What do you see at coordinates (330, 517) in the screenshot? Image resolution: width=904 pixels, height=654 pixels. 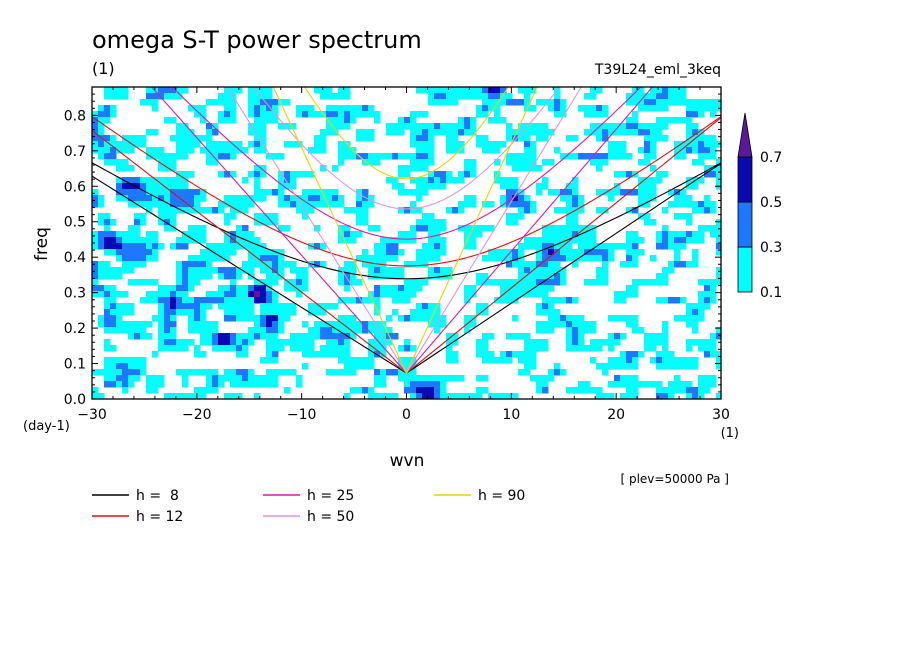 I see `legend-label: h = 50` at bounding box center [330, 517].